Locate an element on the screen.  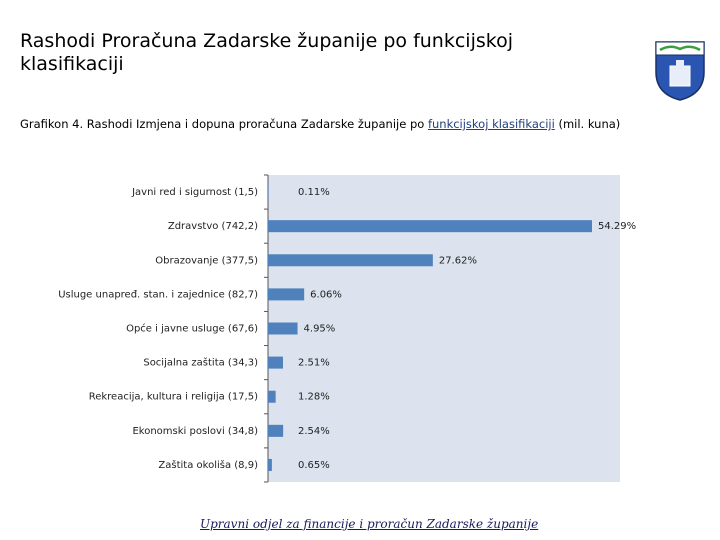
coat-of-arms is located at coordinates (680, 71).